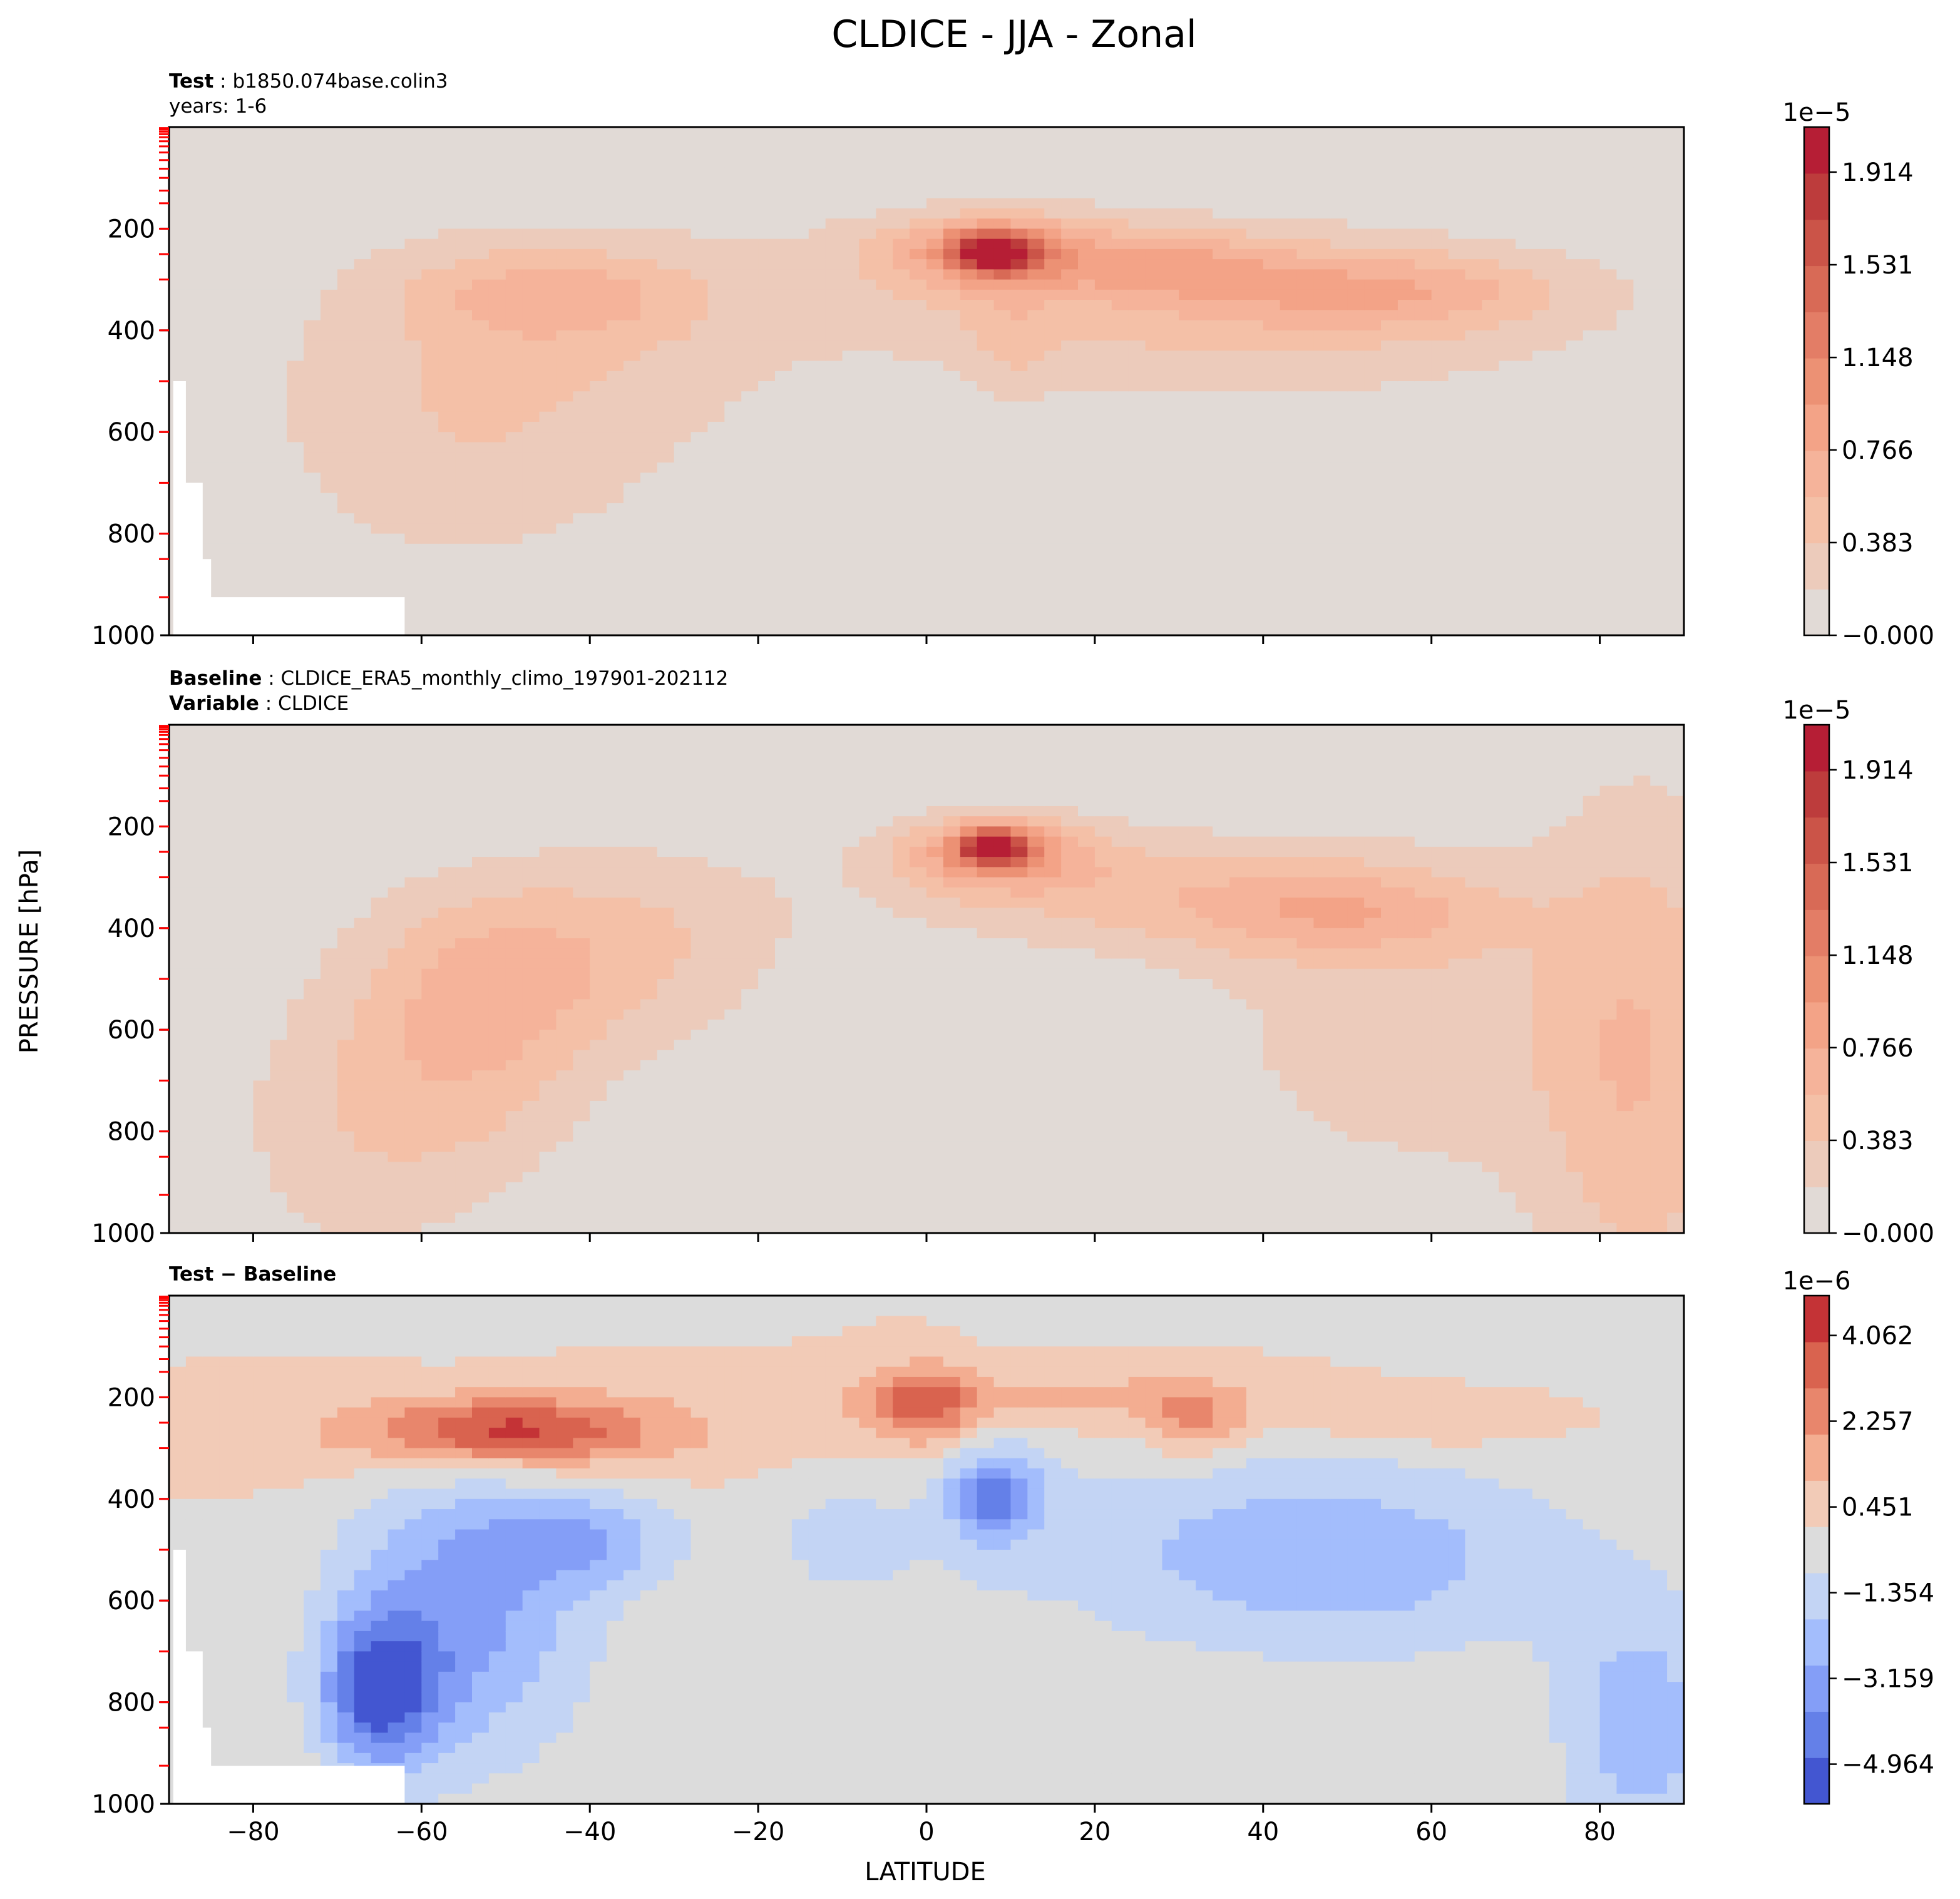  I want to click on colorbar-band, so click(1816, 196).